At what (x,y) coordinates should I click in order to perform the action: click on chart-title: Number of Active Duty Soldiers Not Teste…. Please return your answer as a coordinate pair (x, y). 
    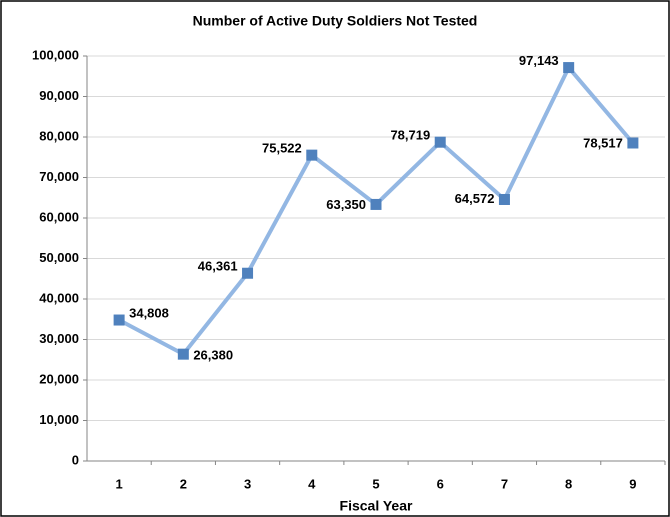
    Looking at the image, I should click on (335, 21).